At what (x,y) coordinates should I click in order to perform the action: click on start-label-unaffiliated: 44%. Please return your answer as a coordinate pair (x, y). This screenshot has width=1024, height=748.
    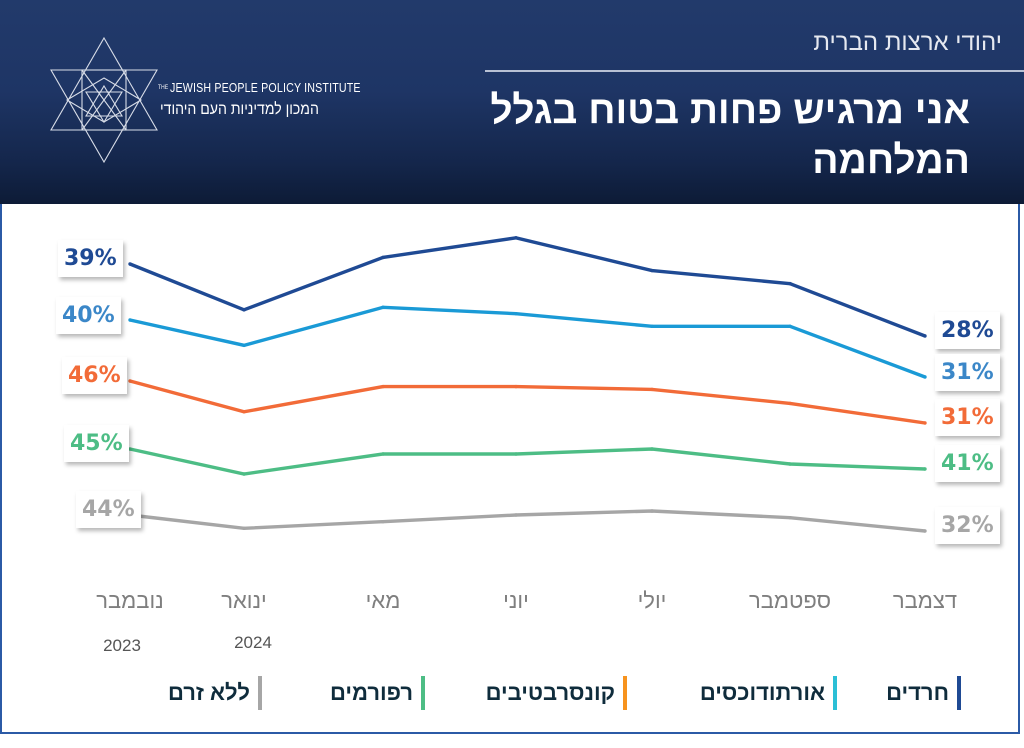
    Looking at the image, I should click on (108, 509).